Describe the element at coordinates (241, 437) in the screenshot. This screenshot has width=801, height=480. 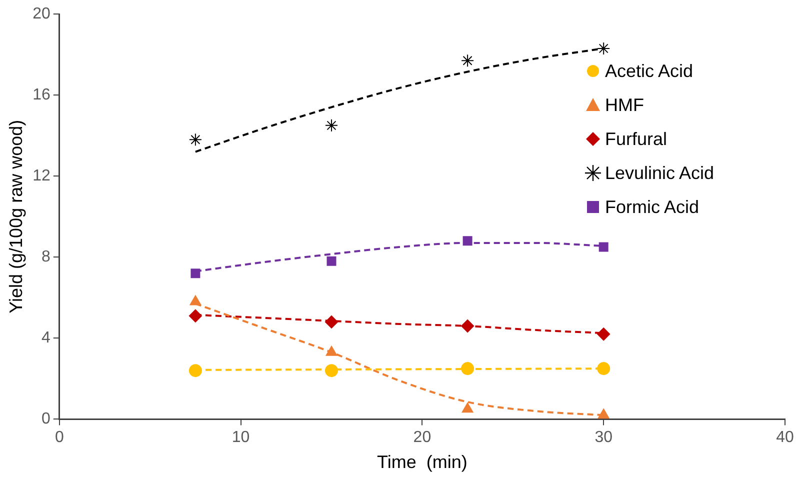
I see `x-tick-label: 10` at that location.